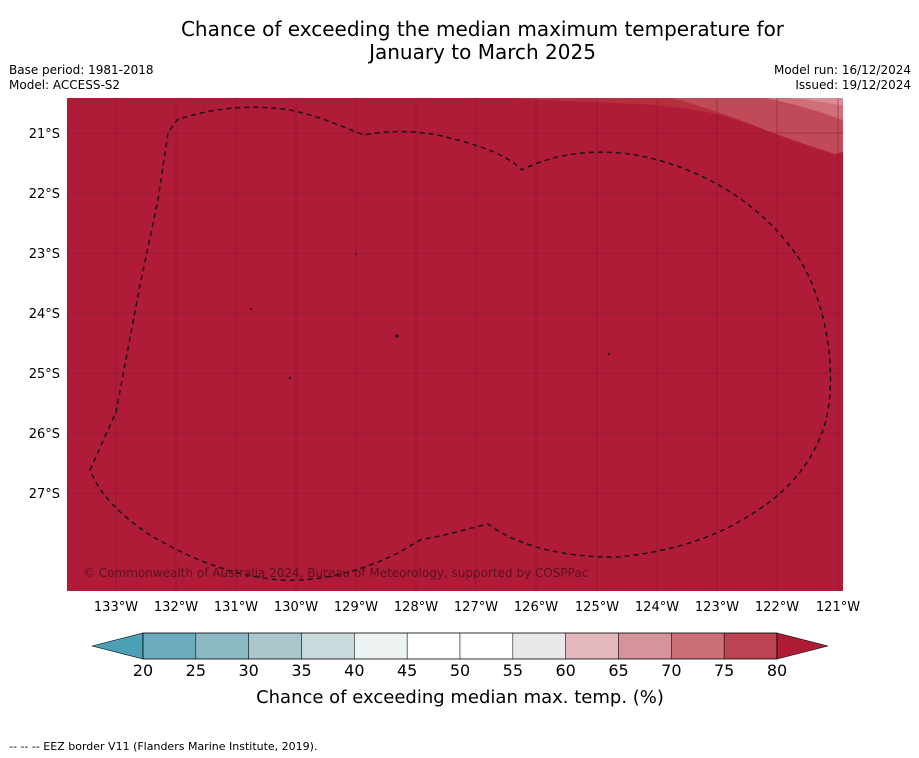 The width and height of the screenshot is (919, 758). I want to click on colorbar-tick-label: 50, so click(460, 670).